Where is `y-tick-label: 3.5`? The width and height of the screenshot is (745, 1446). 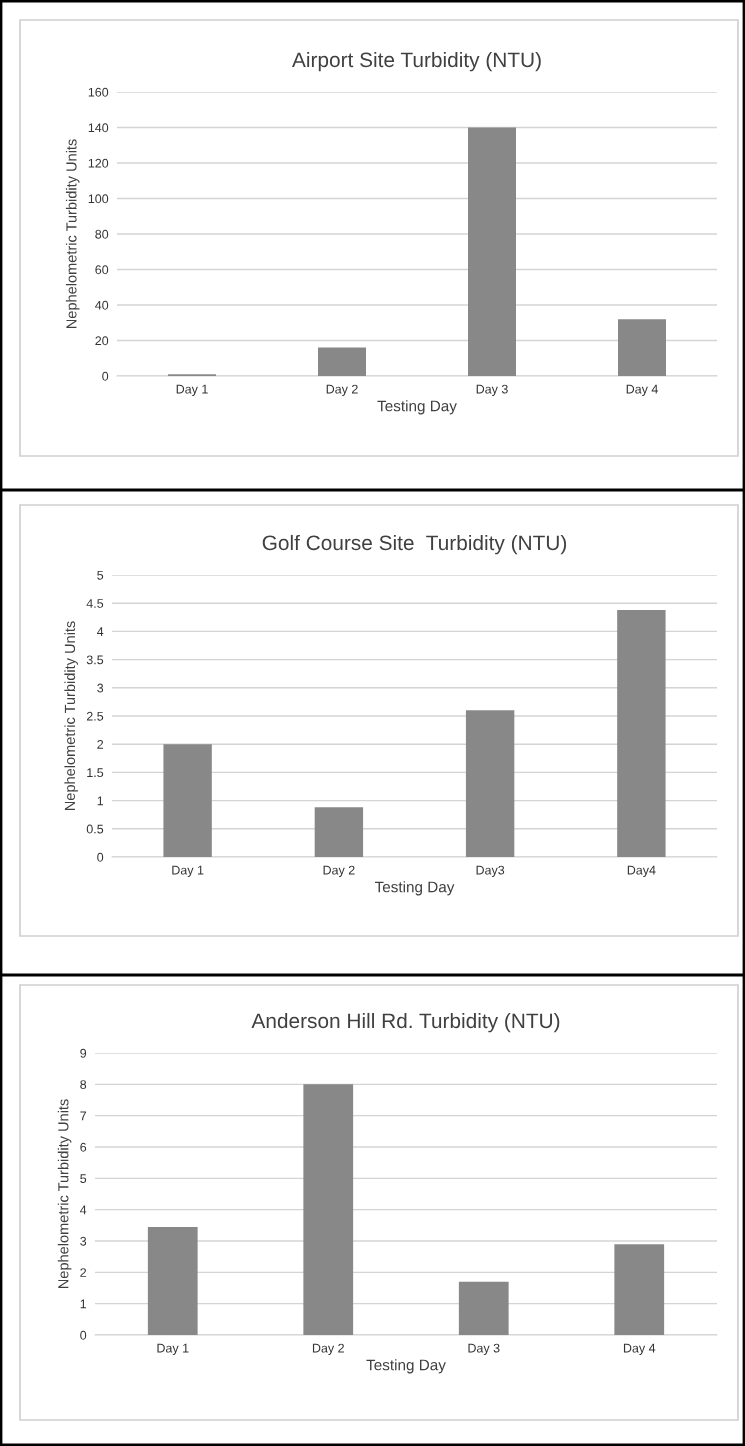
y-tick-label: 3.5 is located at coordinates (95, 660).